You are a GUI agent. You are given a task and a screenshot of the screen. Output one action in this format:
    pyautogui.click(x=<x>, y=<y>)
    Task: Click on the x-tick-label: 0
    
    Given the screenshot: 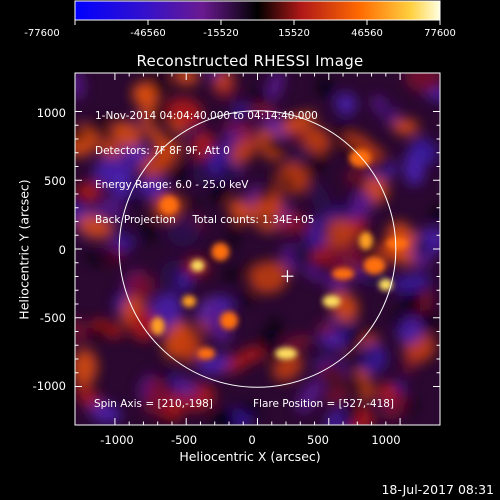 What is the action you would take?
    pyautogui.click(x=252, y=440)
    